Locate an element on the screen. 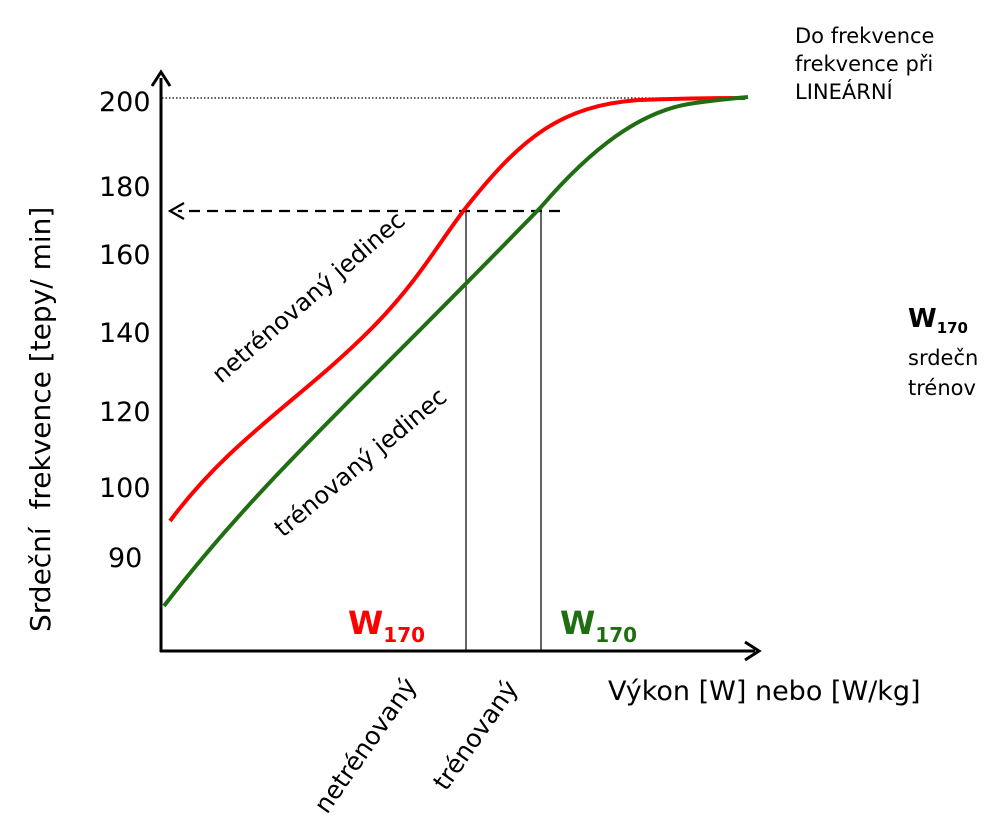 This screenshot has height=828, width=1007. note-w170-title: W170 is located at coordinates (943, 323).